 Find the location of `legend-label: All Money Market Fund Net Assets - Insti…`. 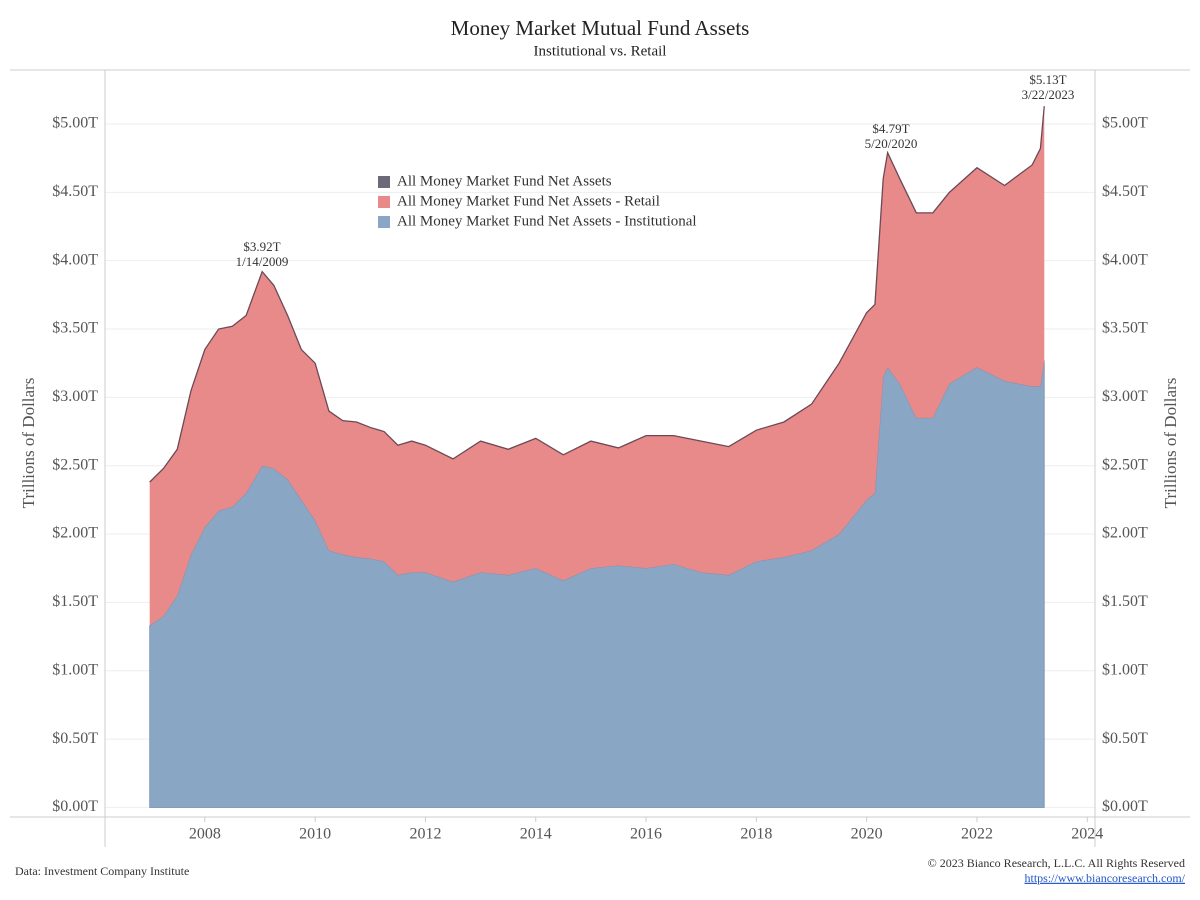

legend-label: All Money Market Fund Net Assets - Insti… is located at coordinates (547, 221).